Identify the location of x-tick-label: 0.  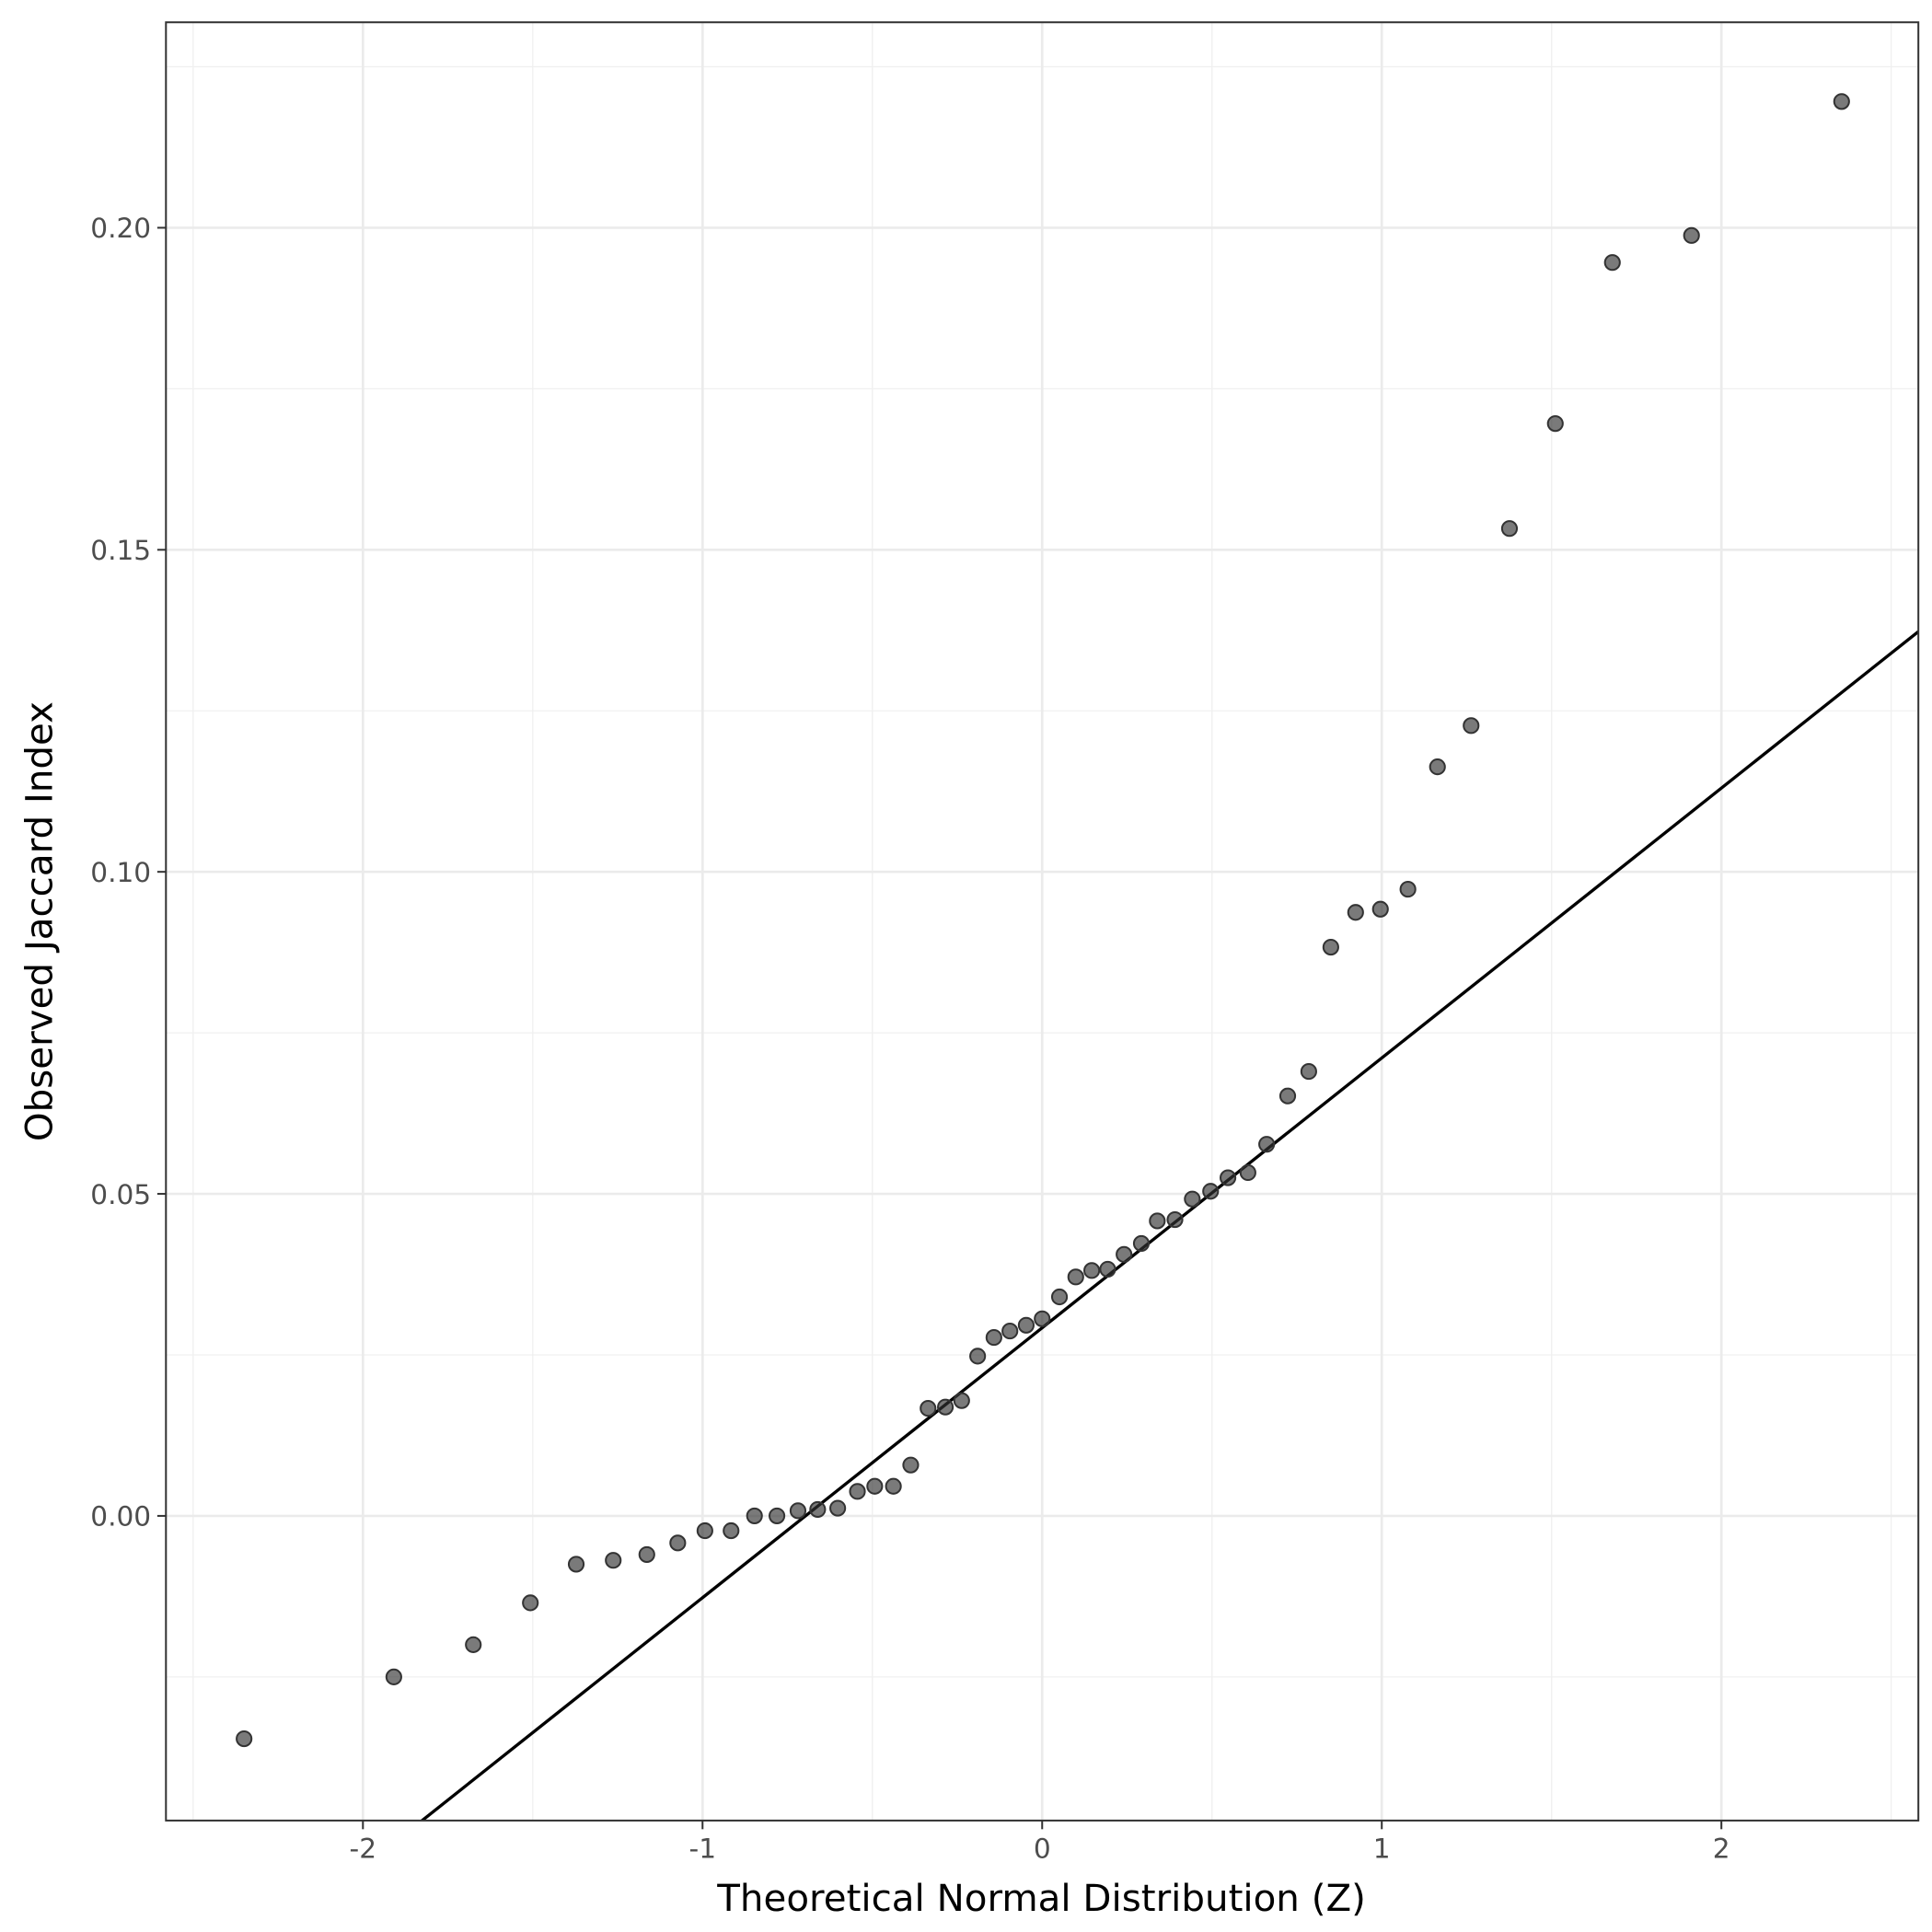
(1042, 1849).